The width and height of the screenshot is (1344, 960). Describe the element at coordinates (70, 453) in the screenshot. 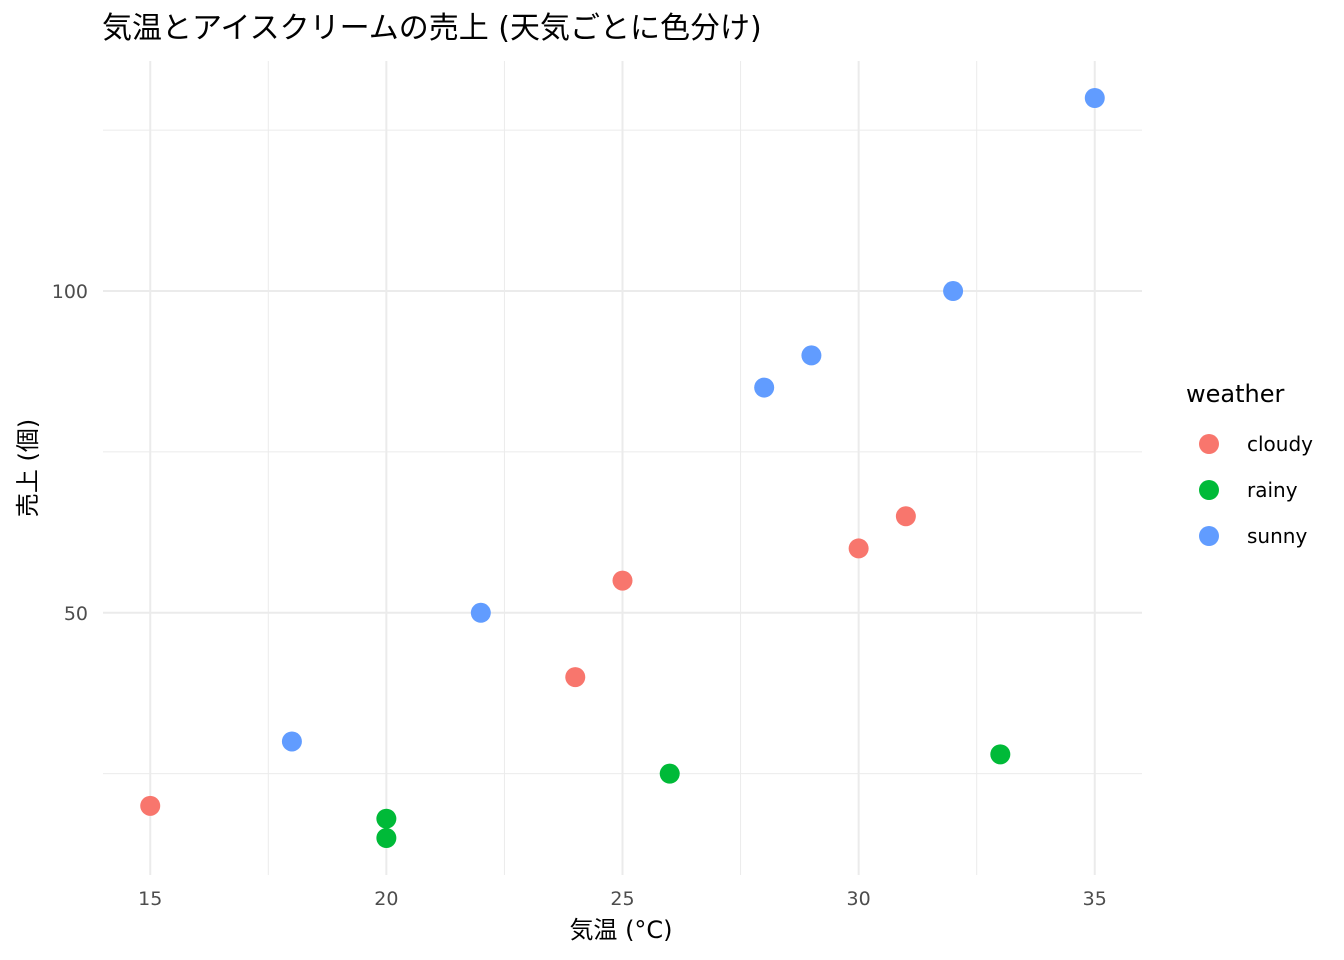

I see `y-axis-ticks: 50 100` at that location.